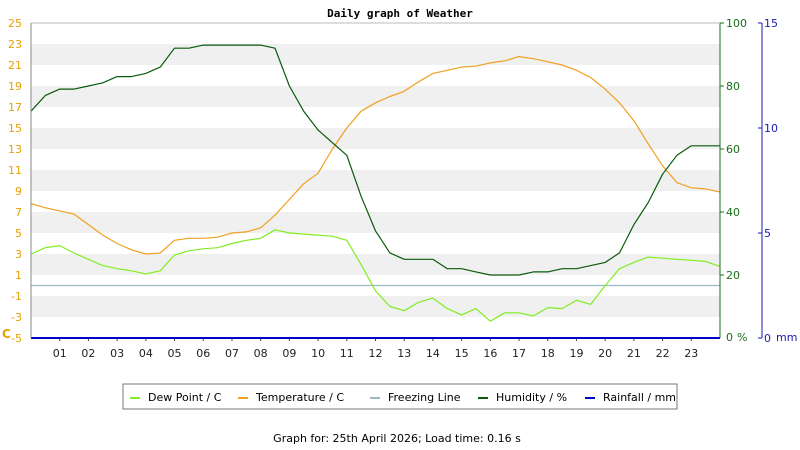 The image size is (800, 450). I want to click on left-tick-label: 5, so click(18, 233).